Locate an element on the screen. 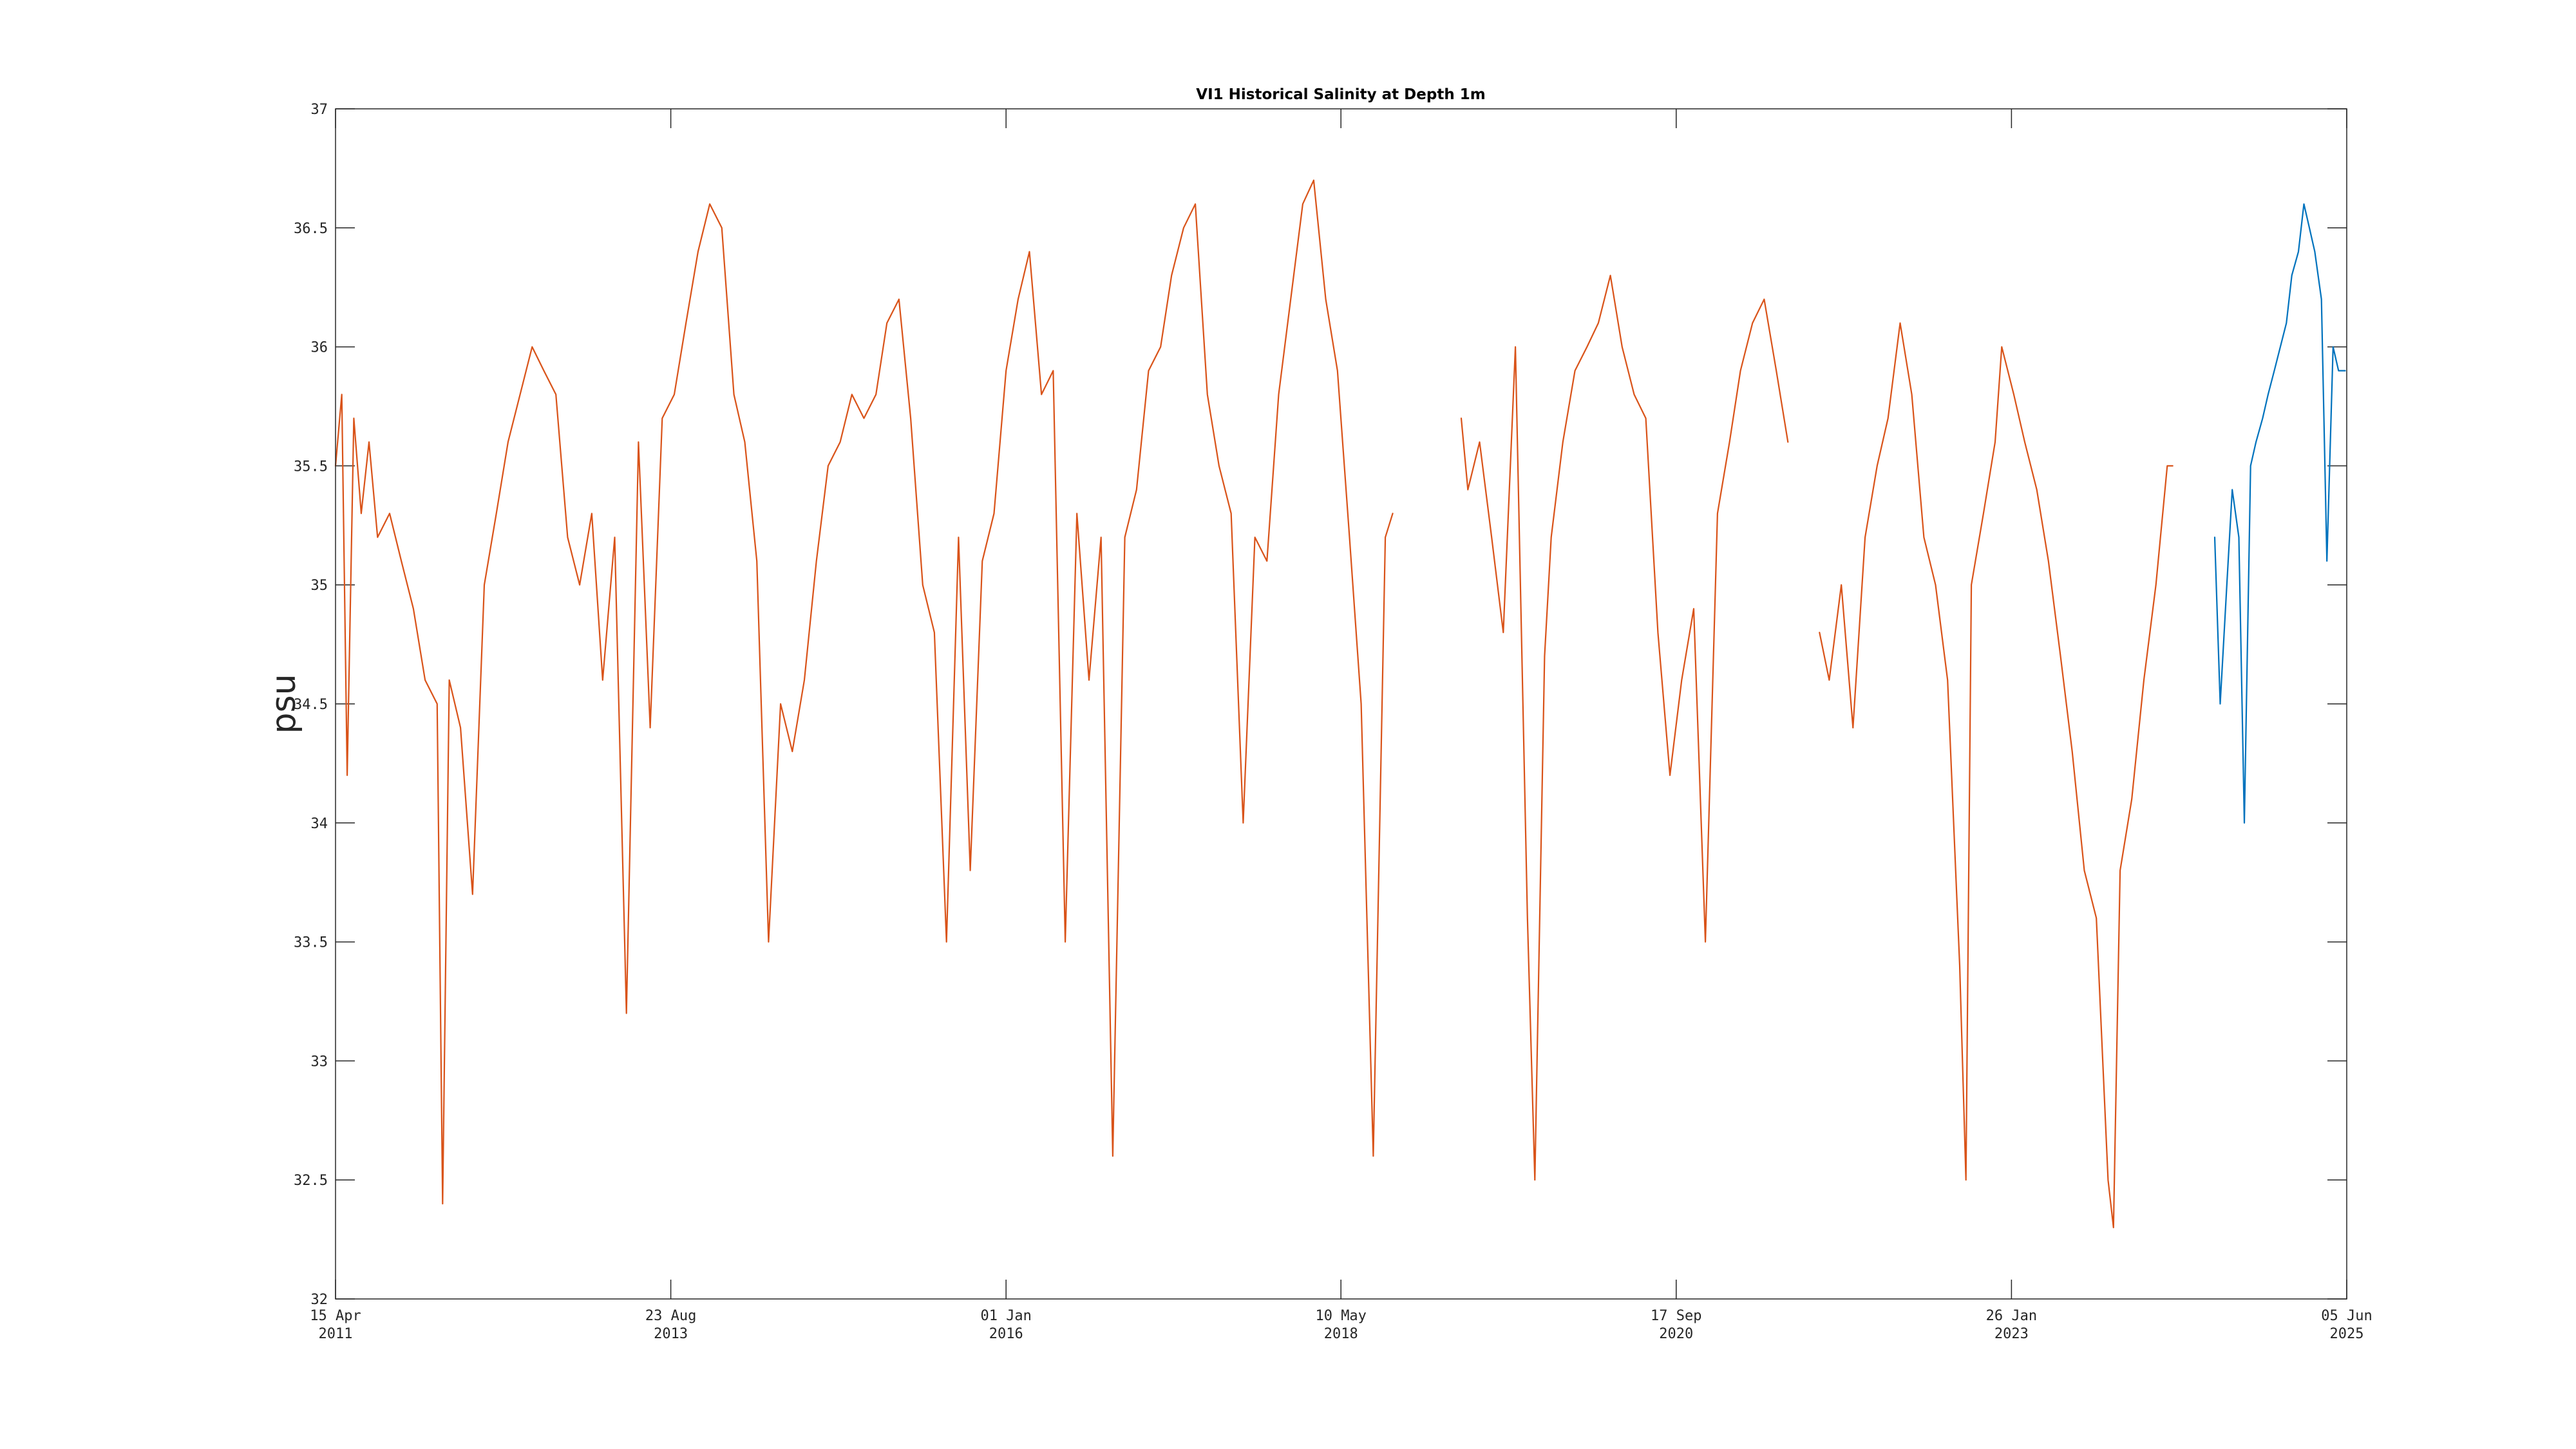 This screenshot has height=1449, width=2576. x-tick-label: 17 Sep is located at coordinates (1676, 1316).